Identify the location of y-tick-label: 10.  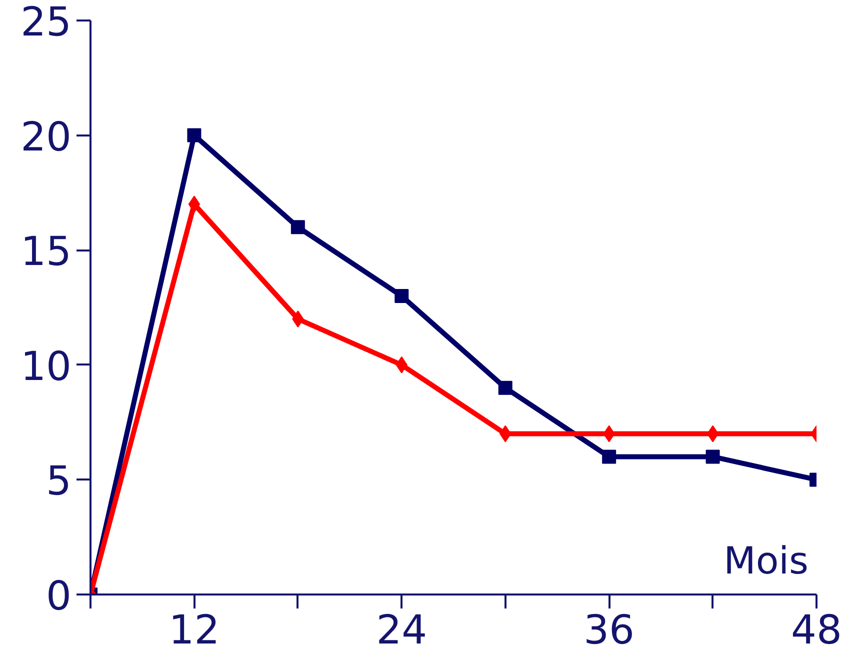
(46, 367).